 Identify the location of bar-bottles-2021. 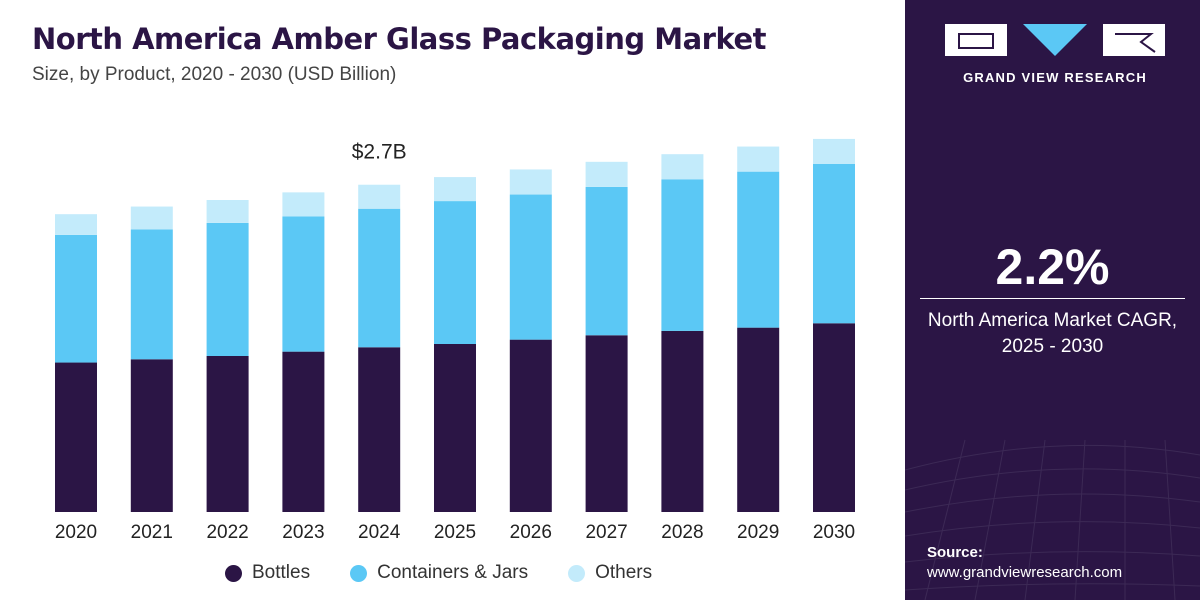
(151, 435).